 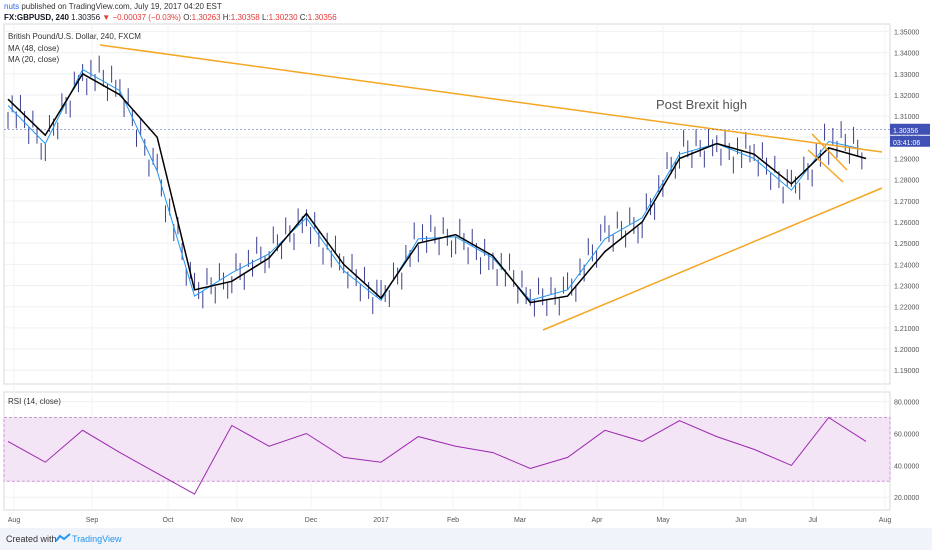 I want to click on time-tick: Jul, so click(x=813, y=520).